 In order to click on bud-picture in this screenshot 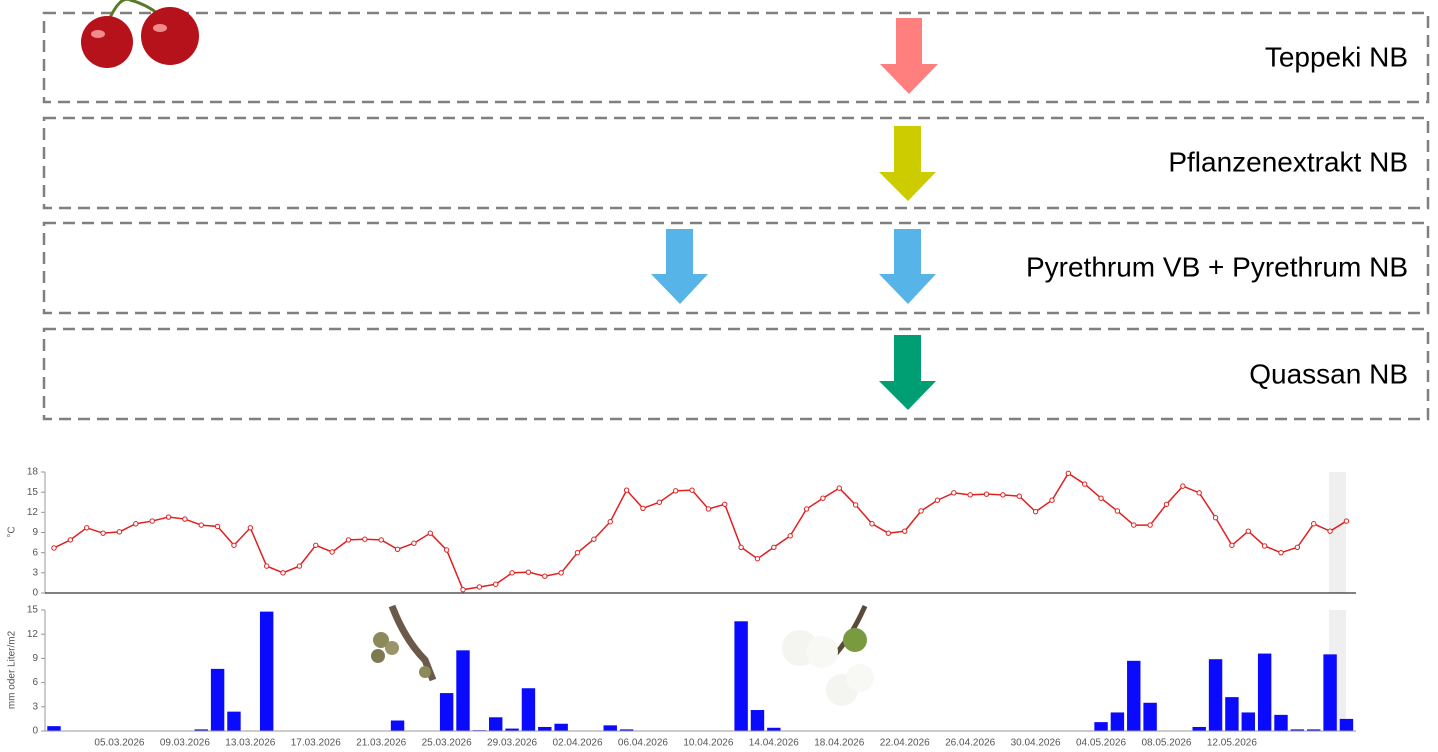, I will do `click(404, 643)`.